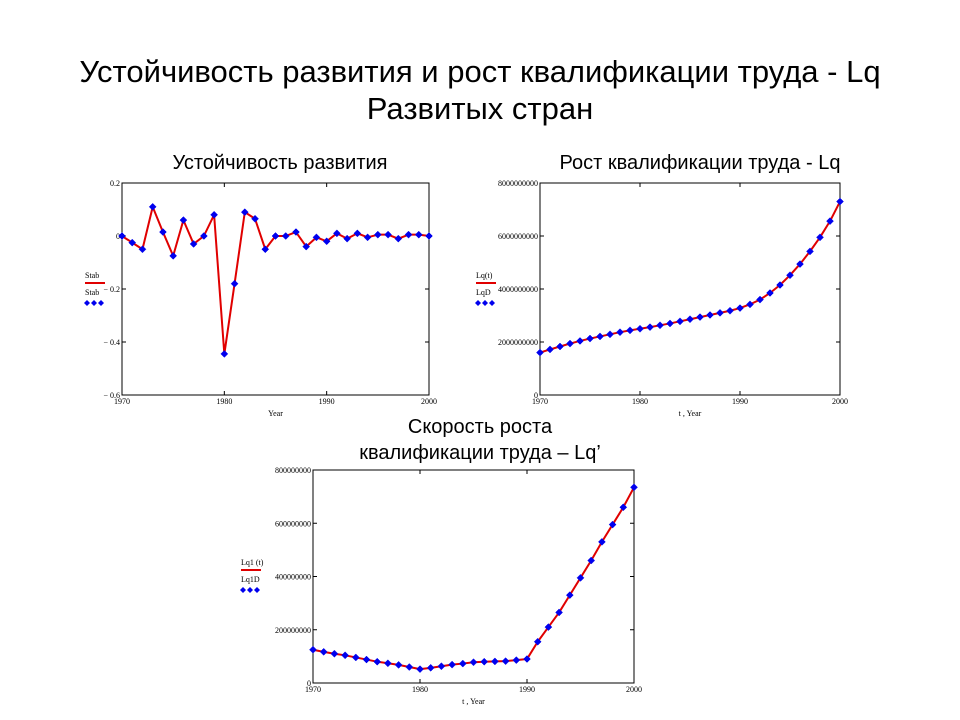 The image size is (960, 720). Describe the element at coordinates (518, 289) in the screenshot. I see `y-tick-label-lq: 4000000000` at that location.